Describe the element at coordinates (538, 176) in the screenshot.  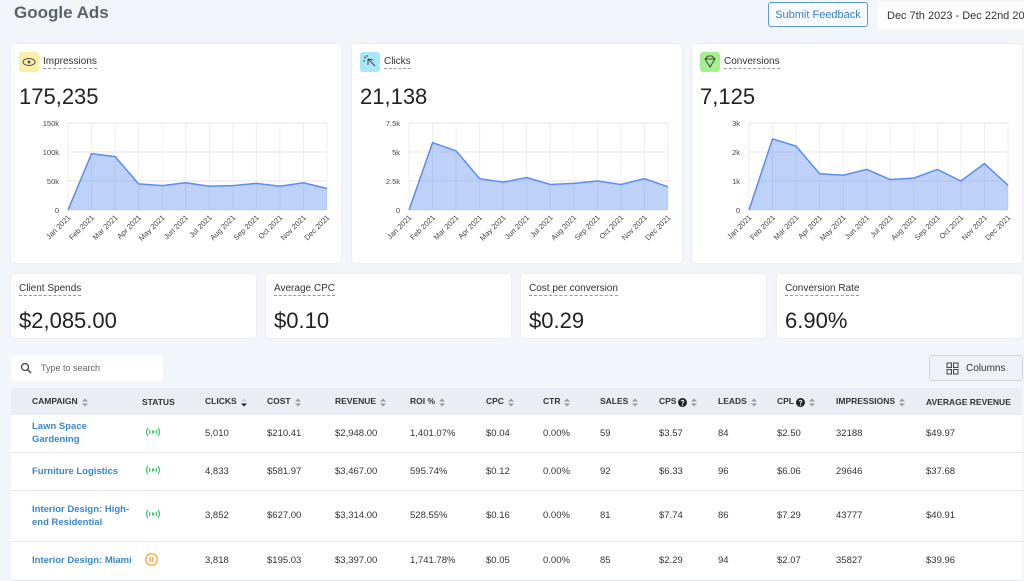
I see `area-fill` at that location.